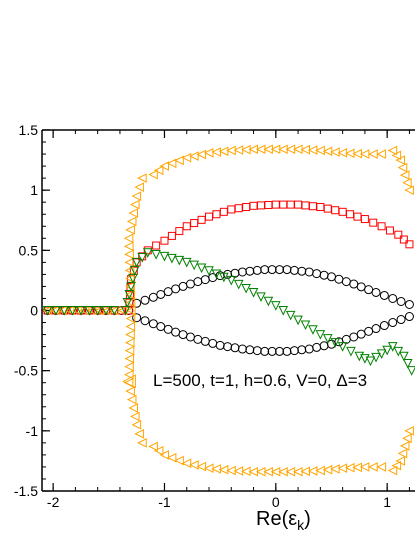  What do you see at coordinates (164, 502) in the screenshot?
I see `x-tick-label: -1` at bounding box center [164, 502].